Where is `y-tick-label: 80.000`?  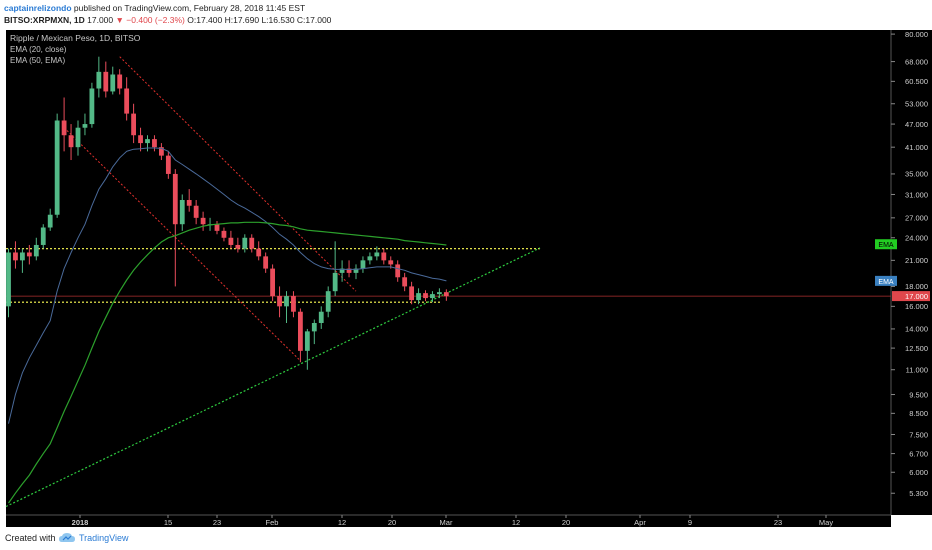 y-tick-label: 80.000 is located at coordinates (916, 34).